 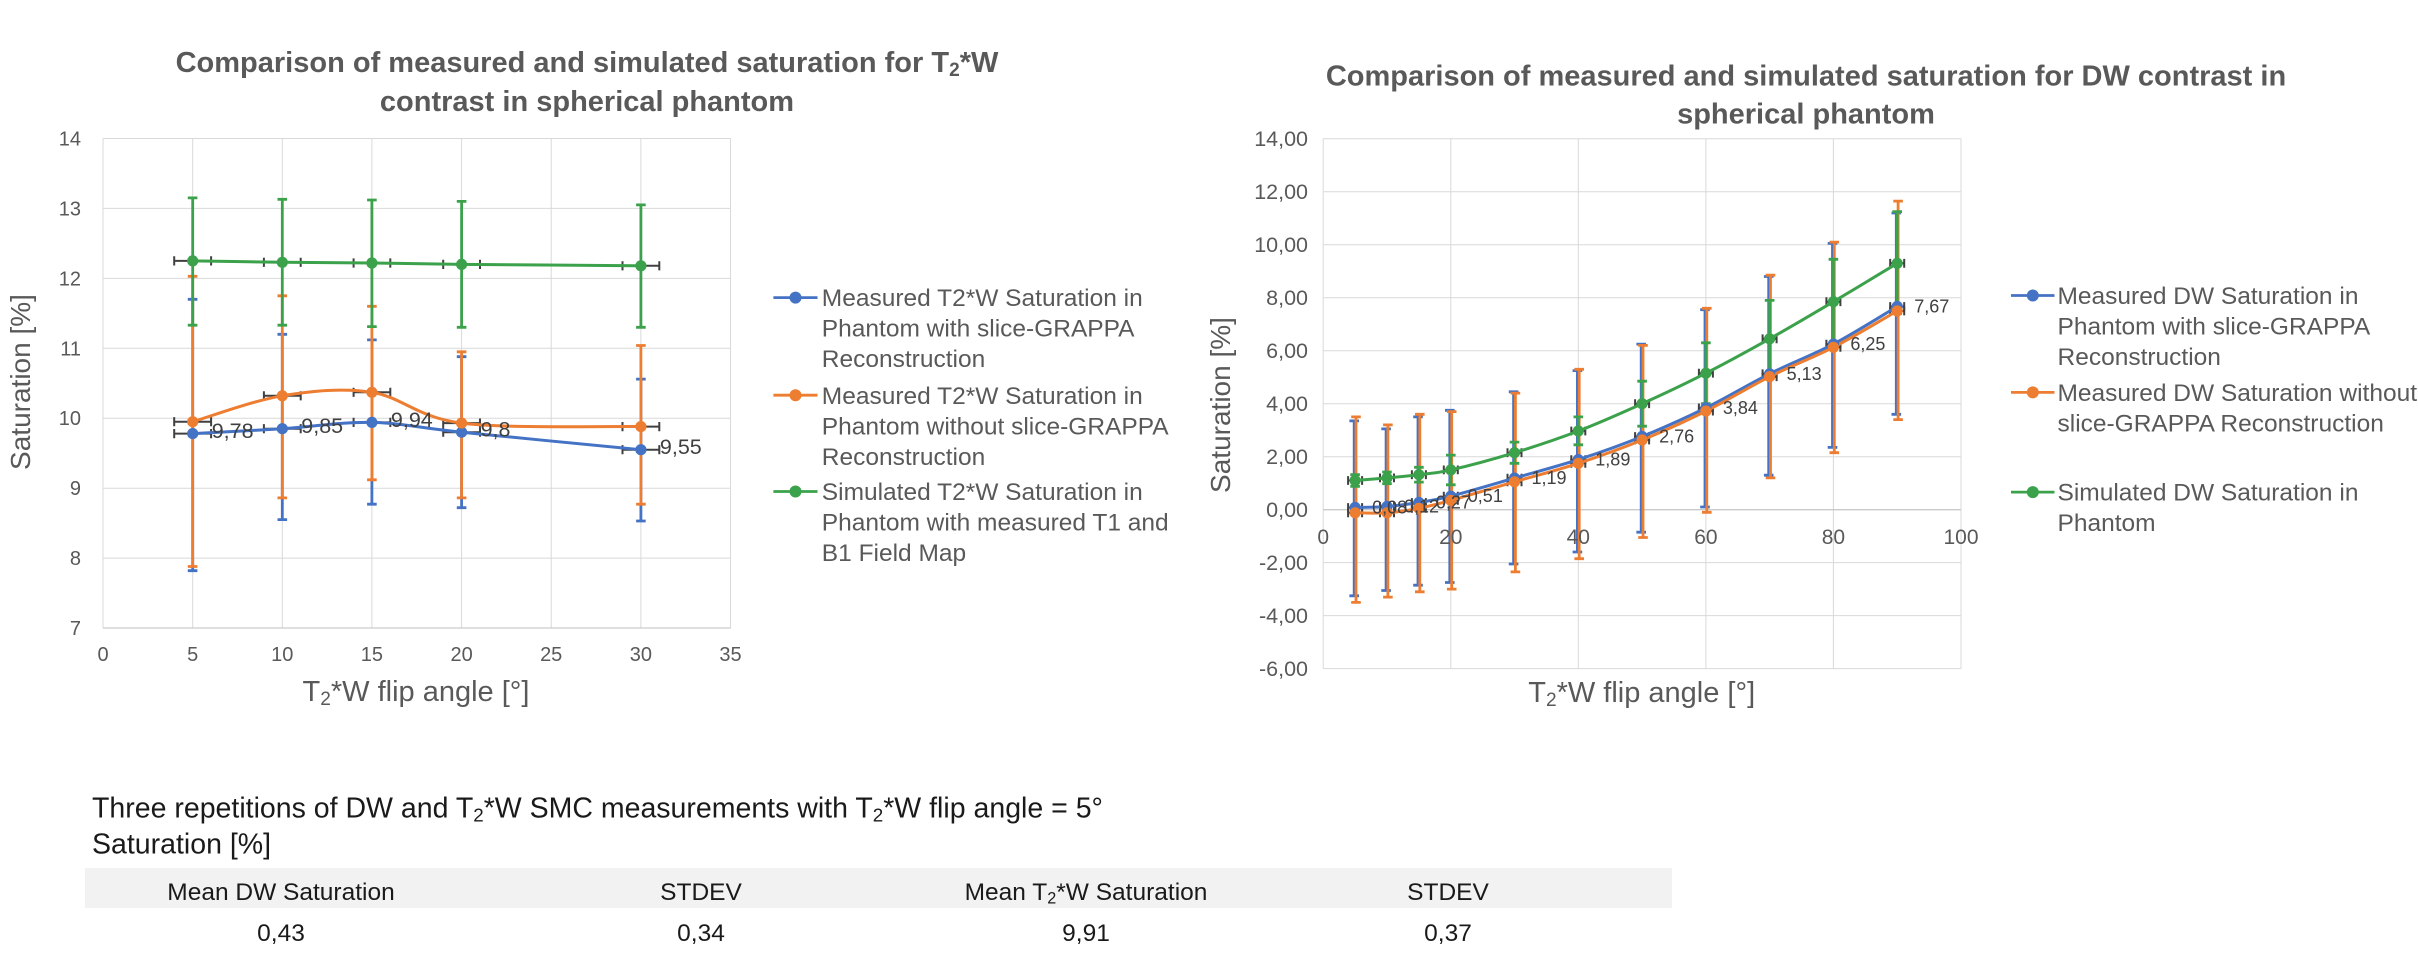 What do you see at coordinates (982, 492) in the screenshot?
I see `svg-text: Simulated T2*W Saturation in` at bounding box center [982, 492].